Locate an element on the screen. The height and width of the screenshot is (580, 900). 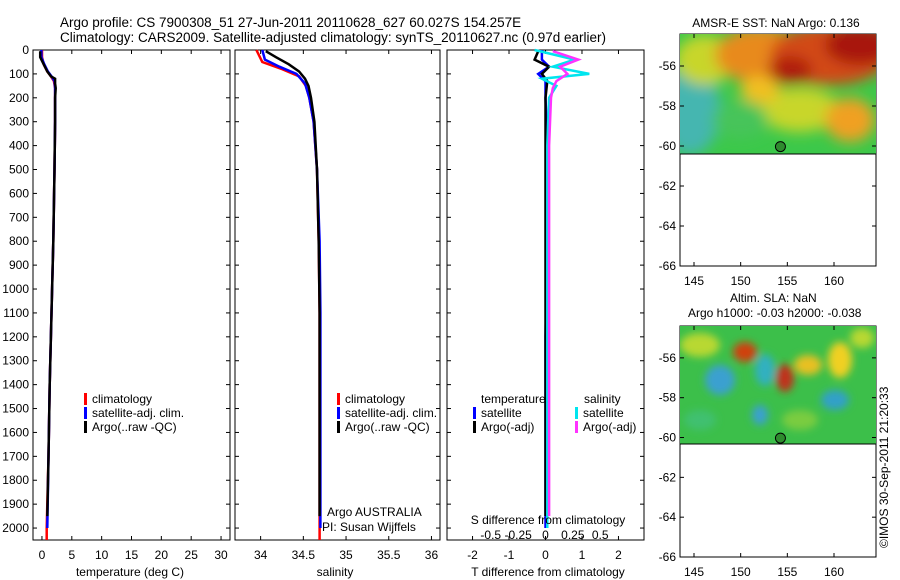
legend-swatch-t-satellite is located at coordinates (474, 413).